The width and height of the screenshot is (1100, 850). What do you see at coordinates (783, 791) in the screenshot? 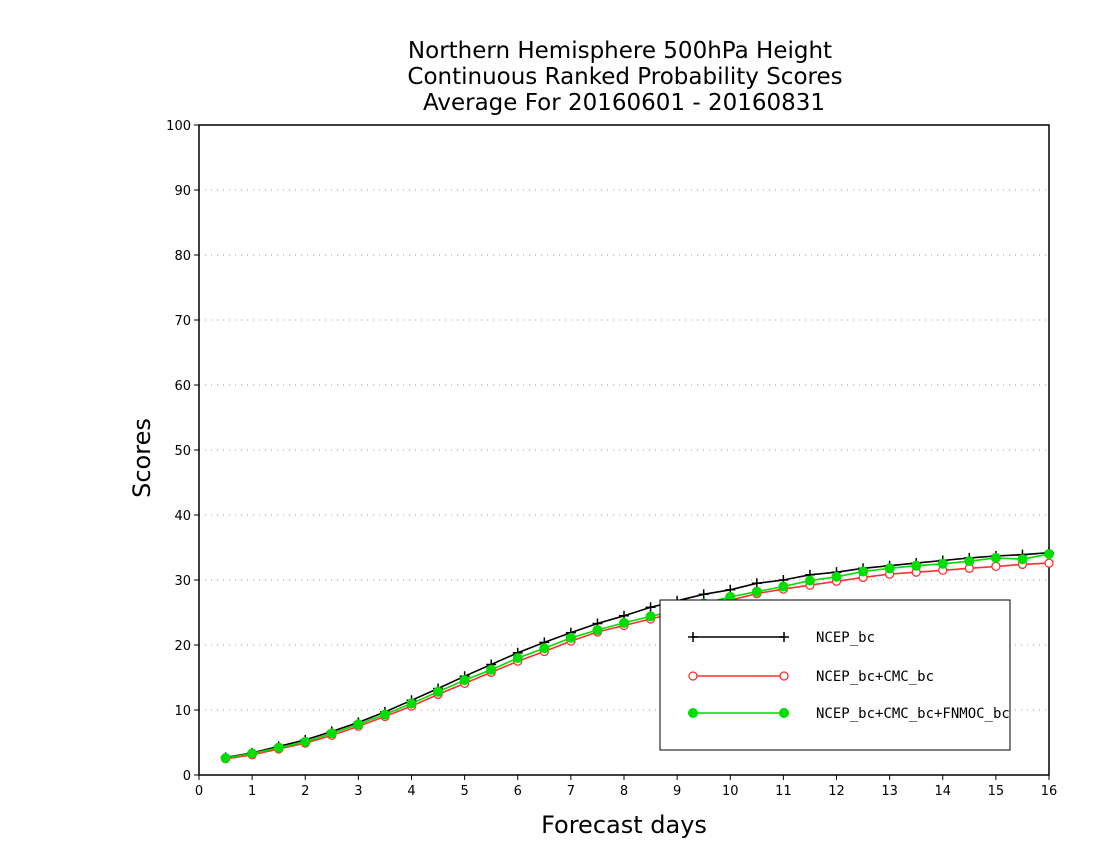
I see `x-tick-label: 11` at bounding box center [783, 791].